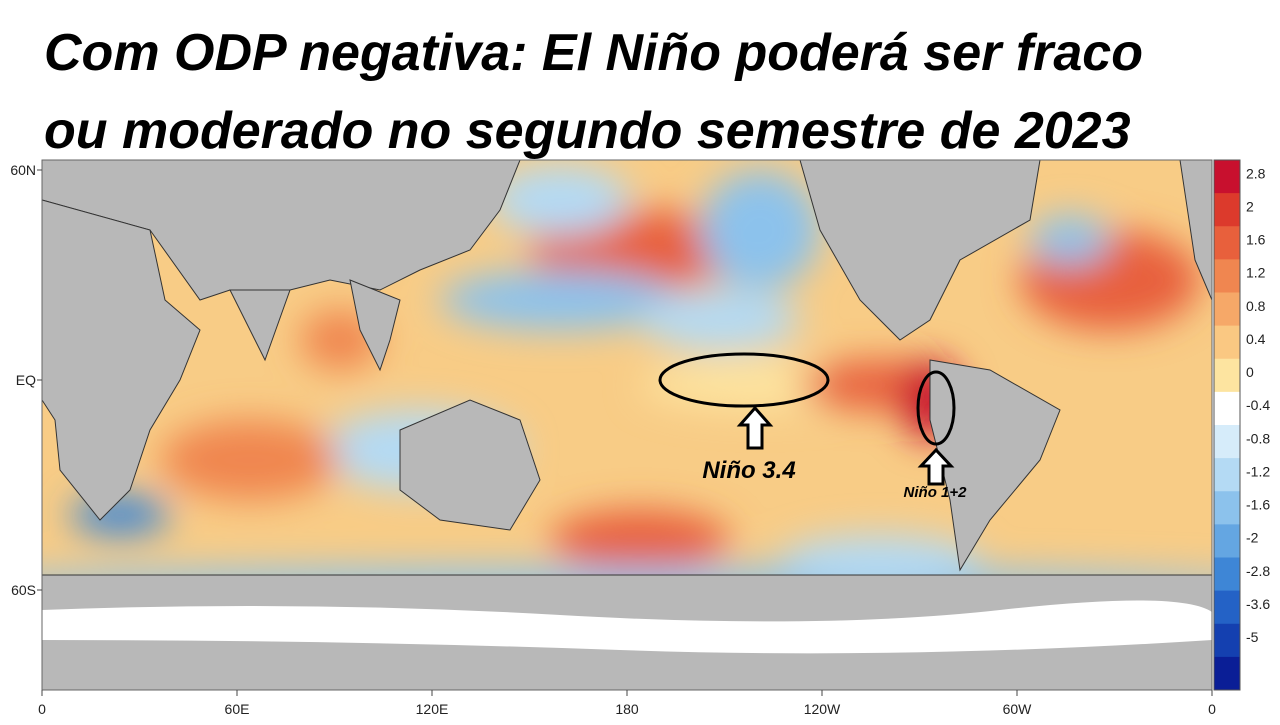  Describe the element at coordinates (23, 170) in the screenshot. I see `lat-label: 60N` at that location.